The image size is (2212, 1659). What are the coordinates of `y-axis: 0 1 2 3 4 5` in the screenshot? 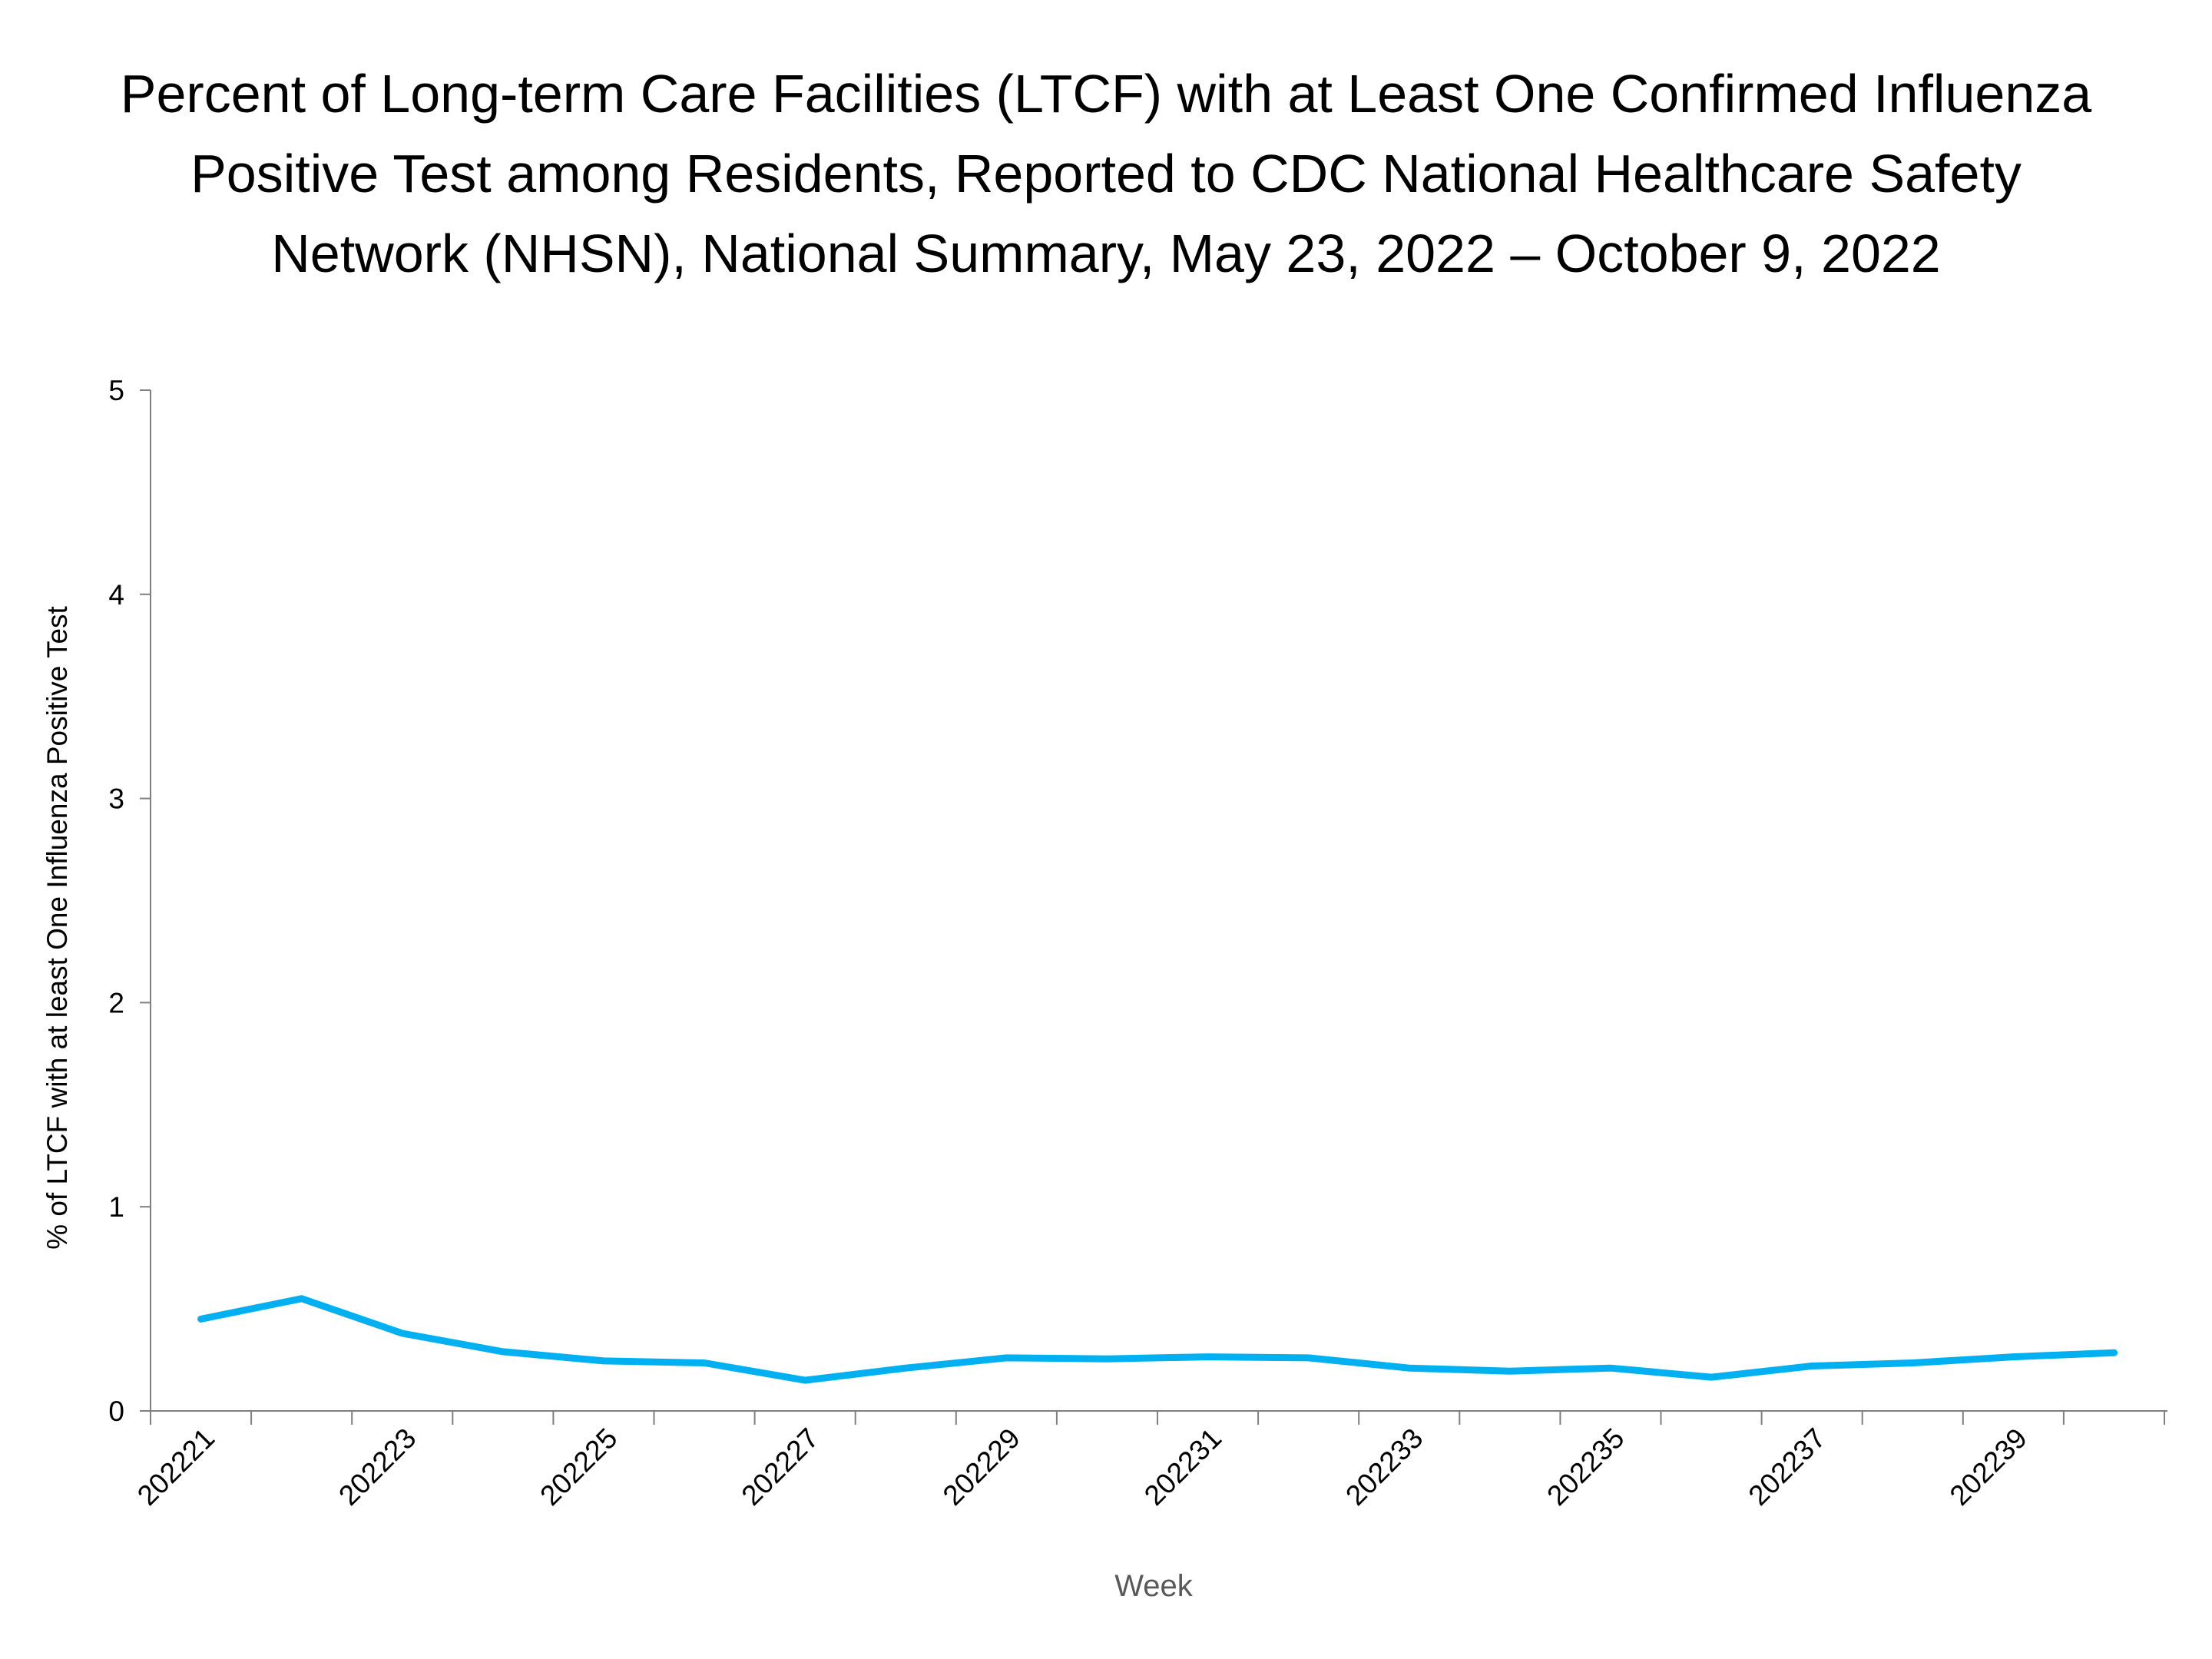 It's located at (129, 901).